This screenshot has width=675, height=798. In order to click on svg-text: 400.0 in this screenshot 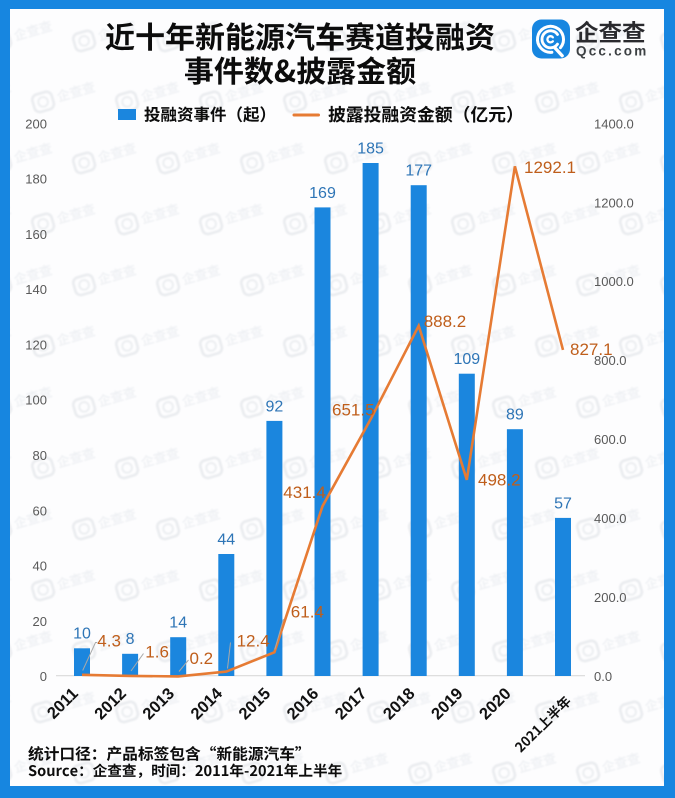, I will do `click(610, 518)`.